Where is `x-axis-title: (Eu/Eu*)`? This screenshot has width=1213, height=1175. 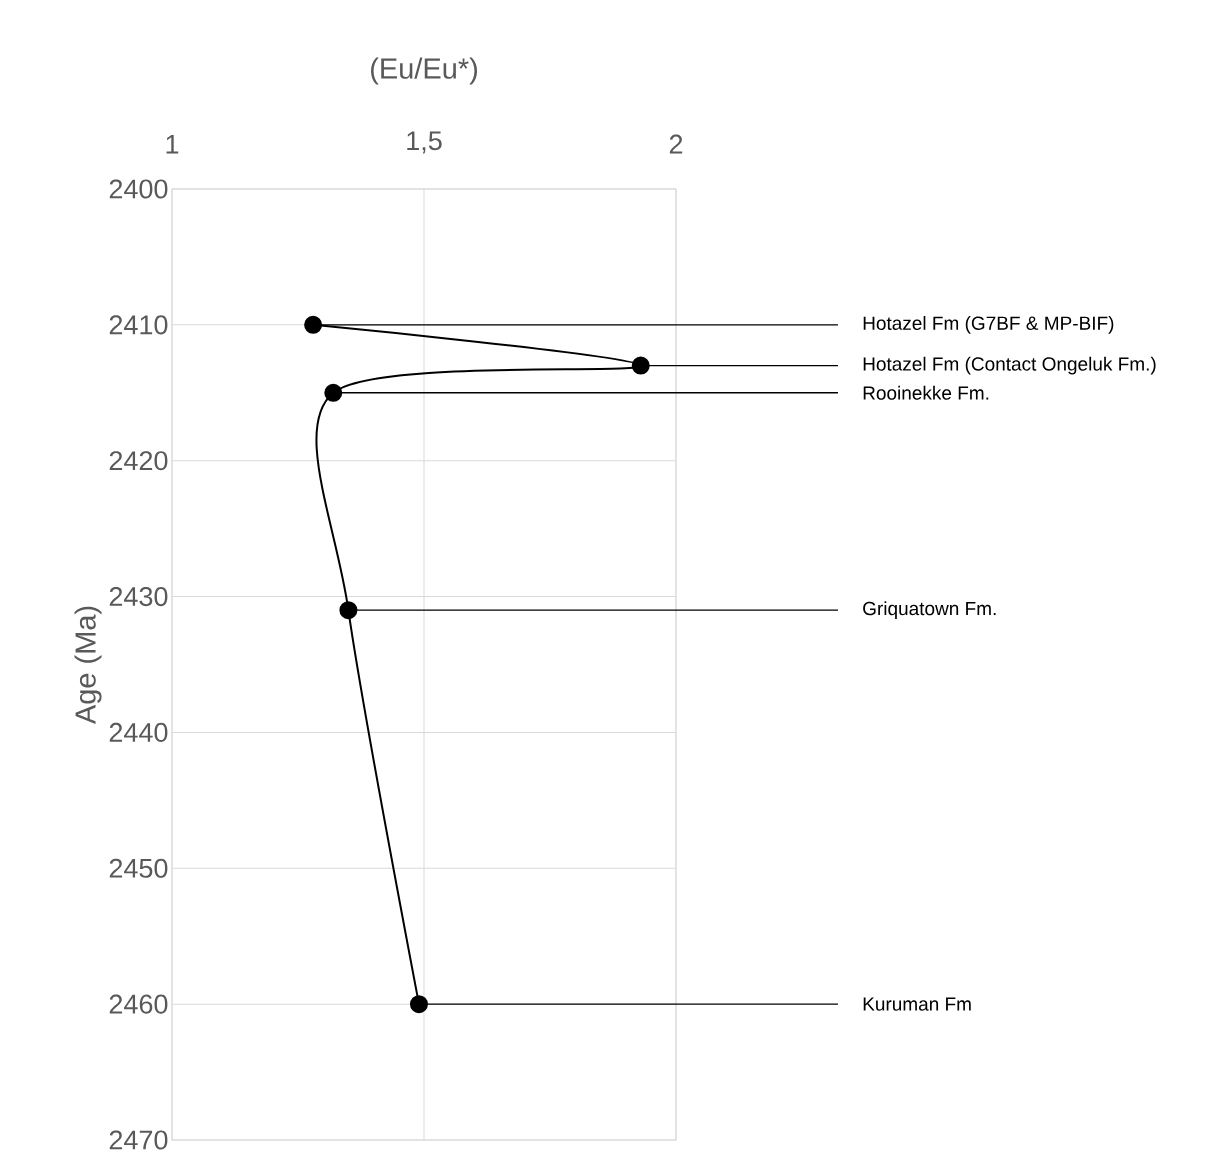 x-axis-title: (Eu/Eu*) is located at coordinates (424, 71).